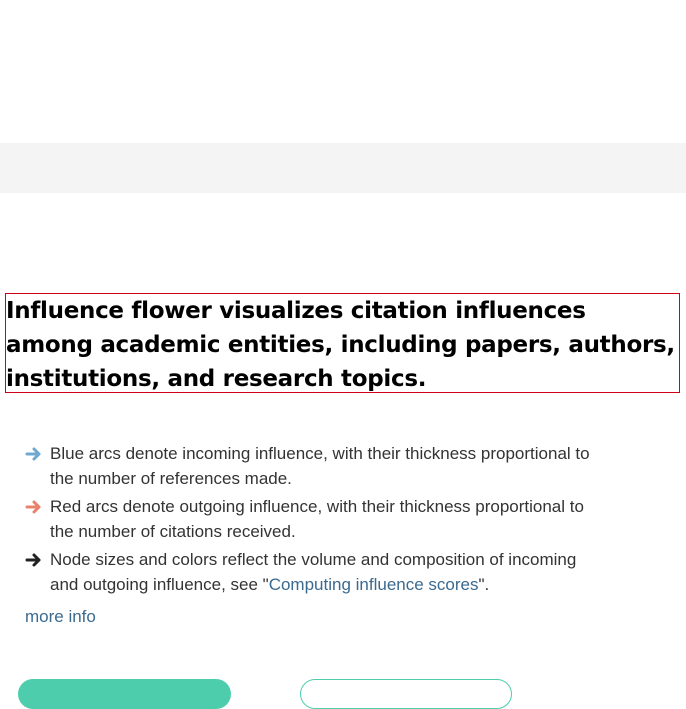  Describe the element at coordinates (33, 507) in the screenshot. I see `arrow-right-red-icon` at that location.